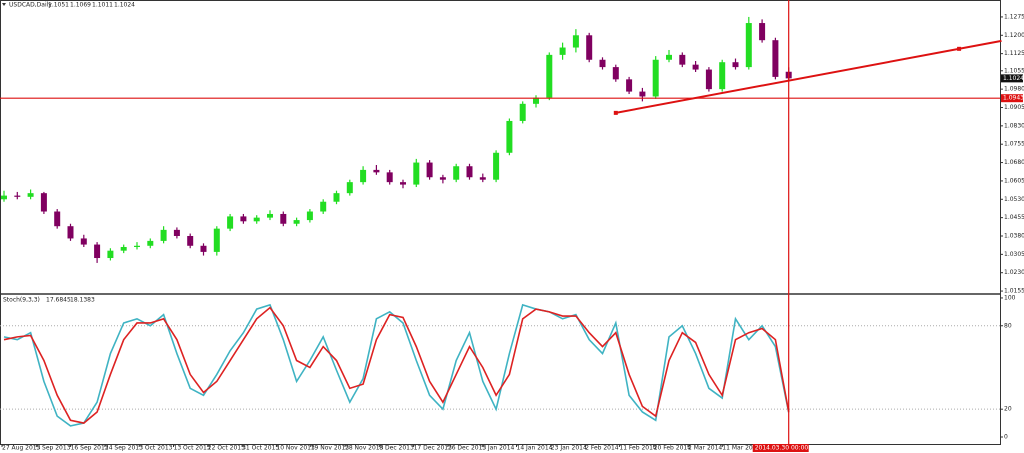 Image resolution: width=1024 pixels, height=453 pixels. Describe the element at coordinates (638, 448) in the screenshot. I see `x-tick-label: 11 Feb 2014` at that location.